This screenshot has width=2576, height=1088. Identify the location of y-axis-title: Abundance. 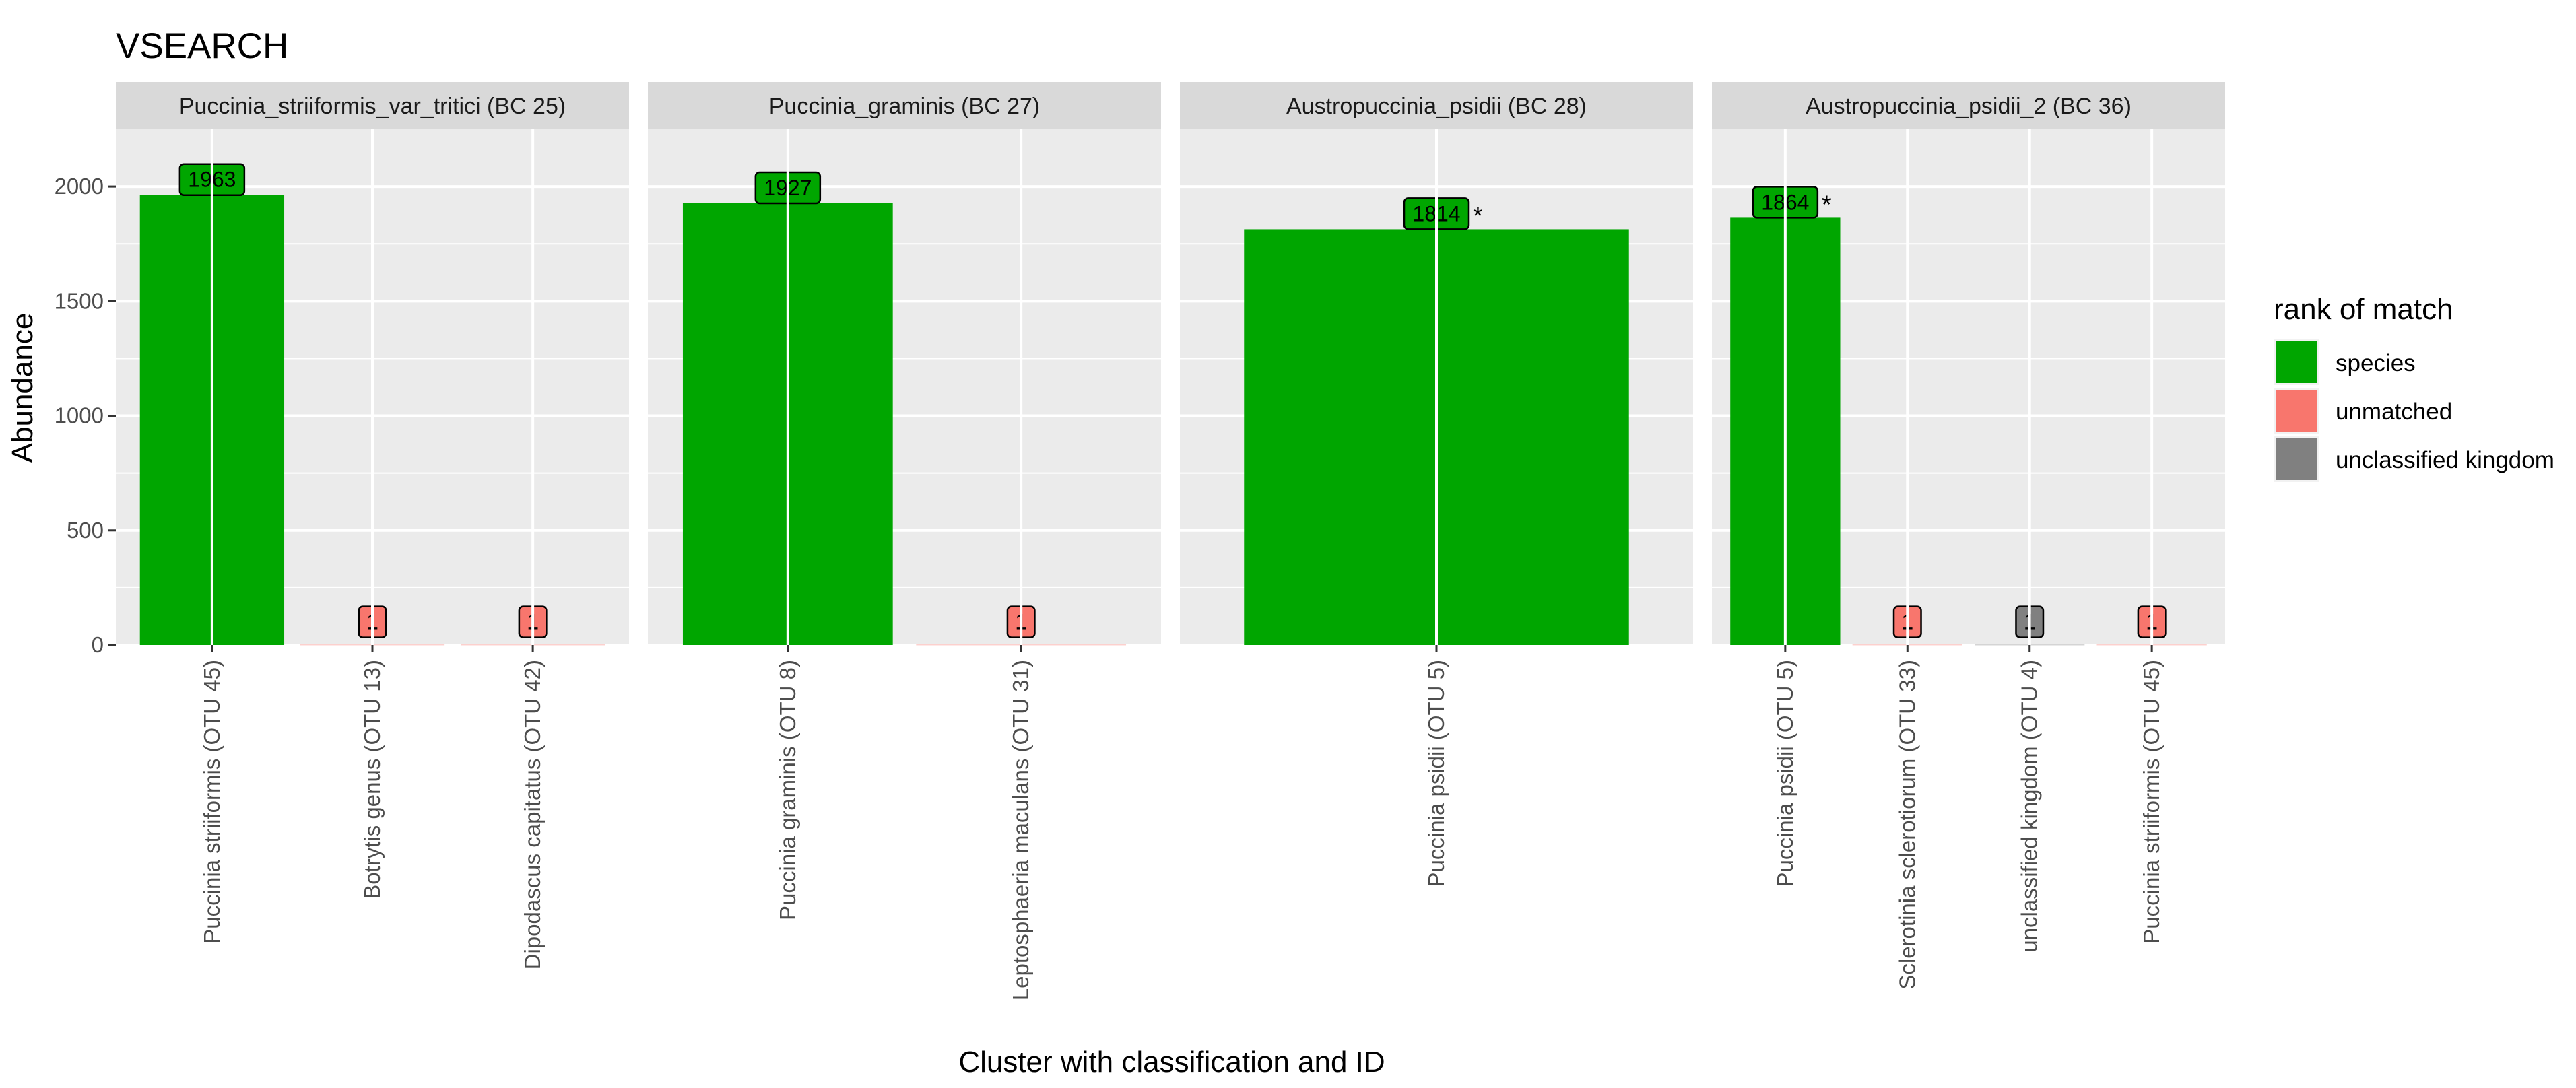
(22, 388).